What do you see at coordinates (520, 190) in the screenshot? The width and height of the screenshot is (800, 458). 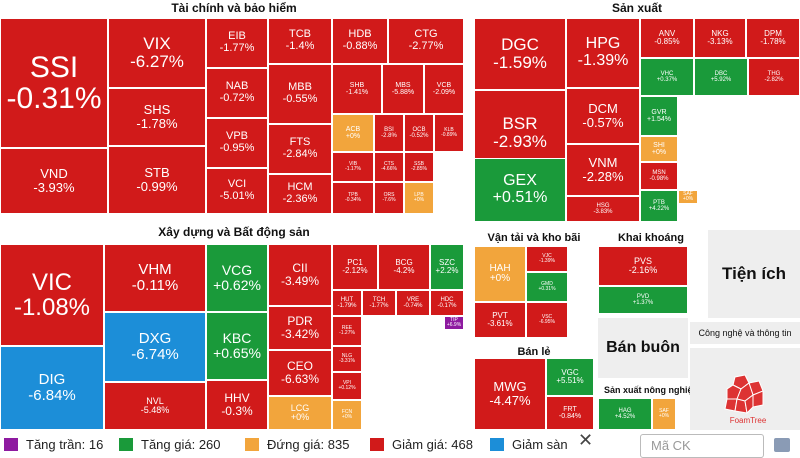 I see `tile-gex: GEX +0.51%` at bounding box center [520, 190].